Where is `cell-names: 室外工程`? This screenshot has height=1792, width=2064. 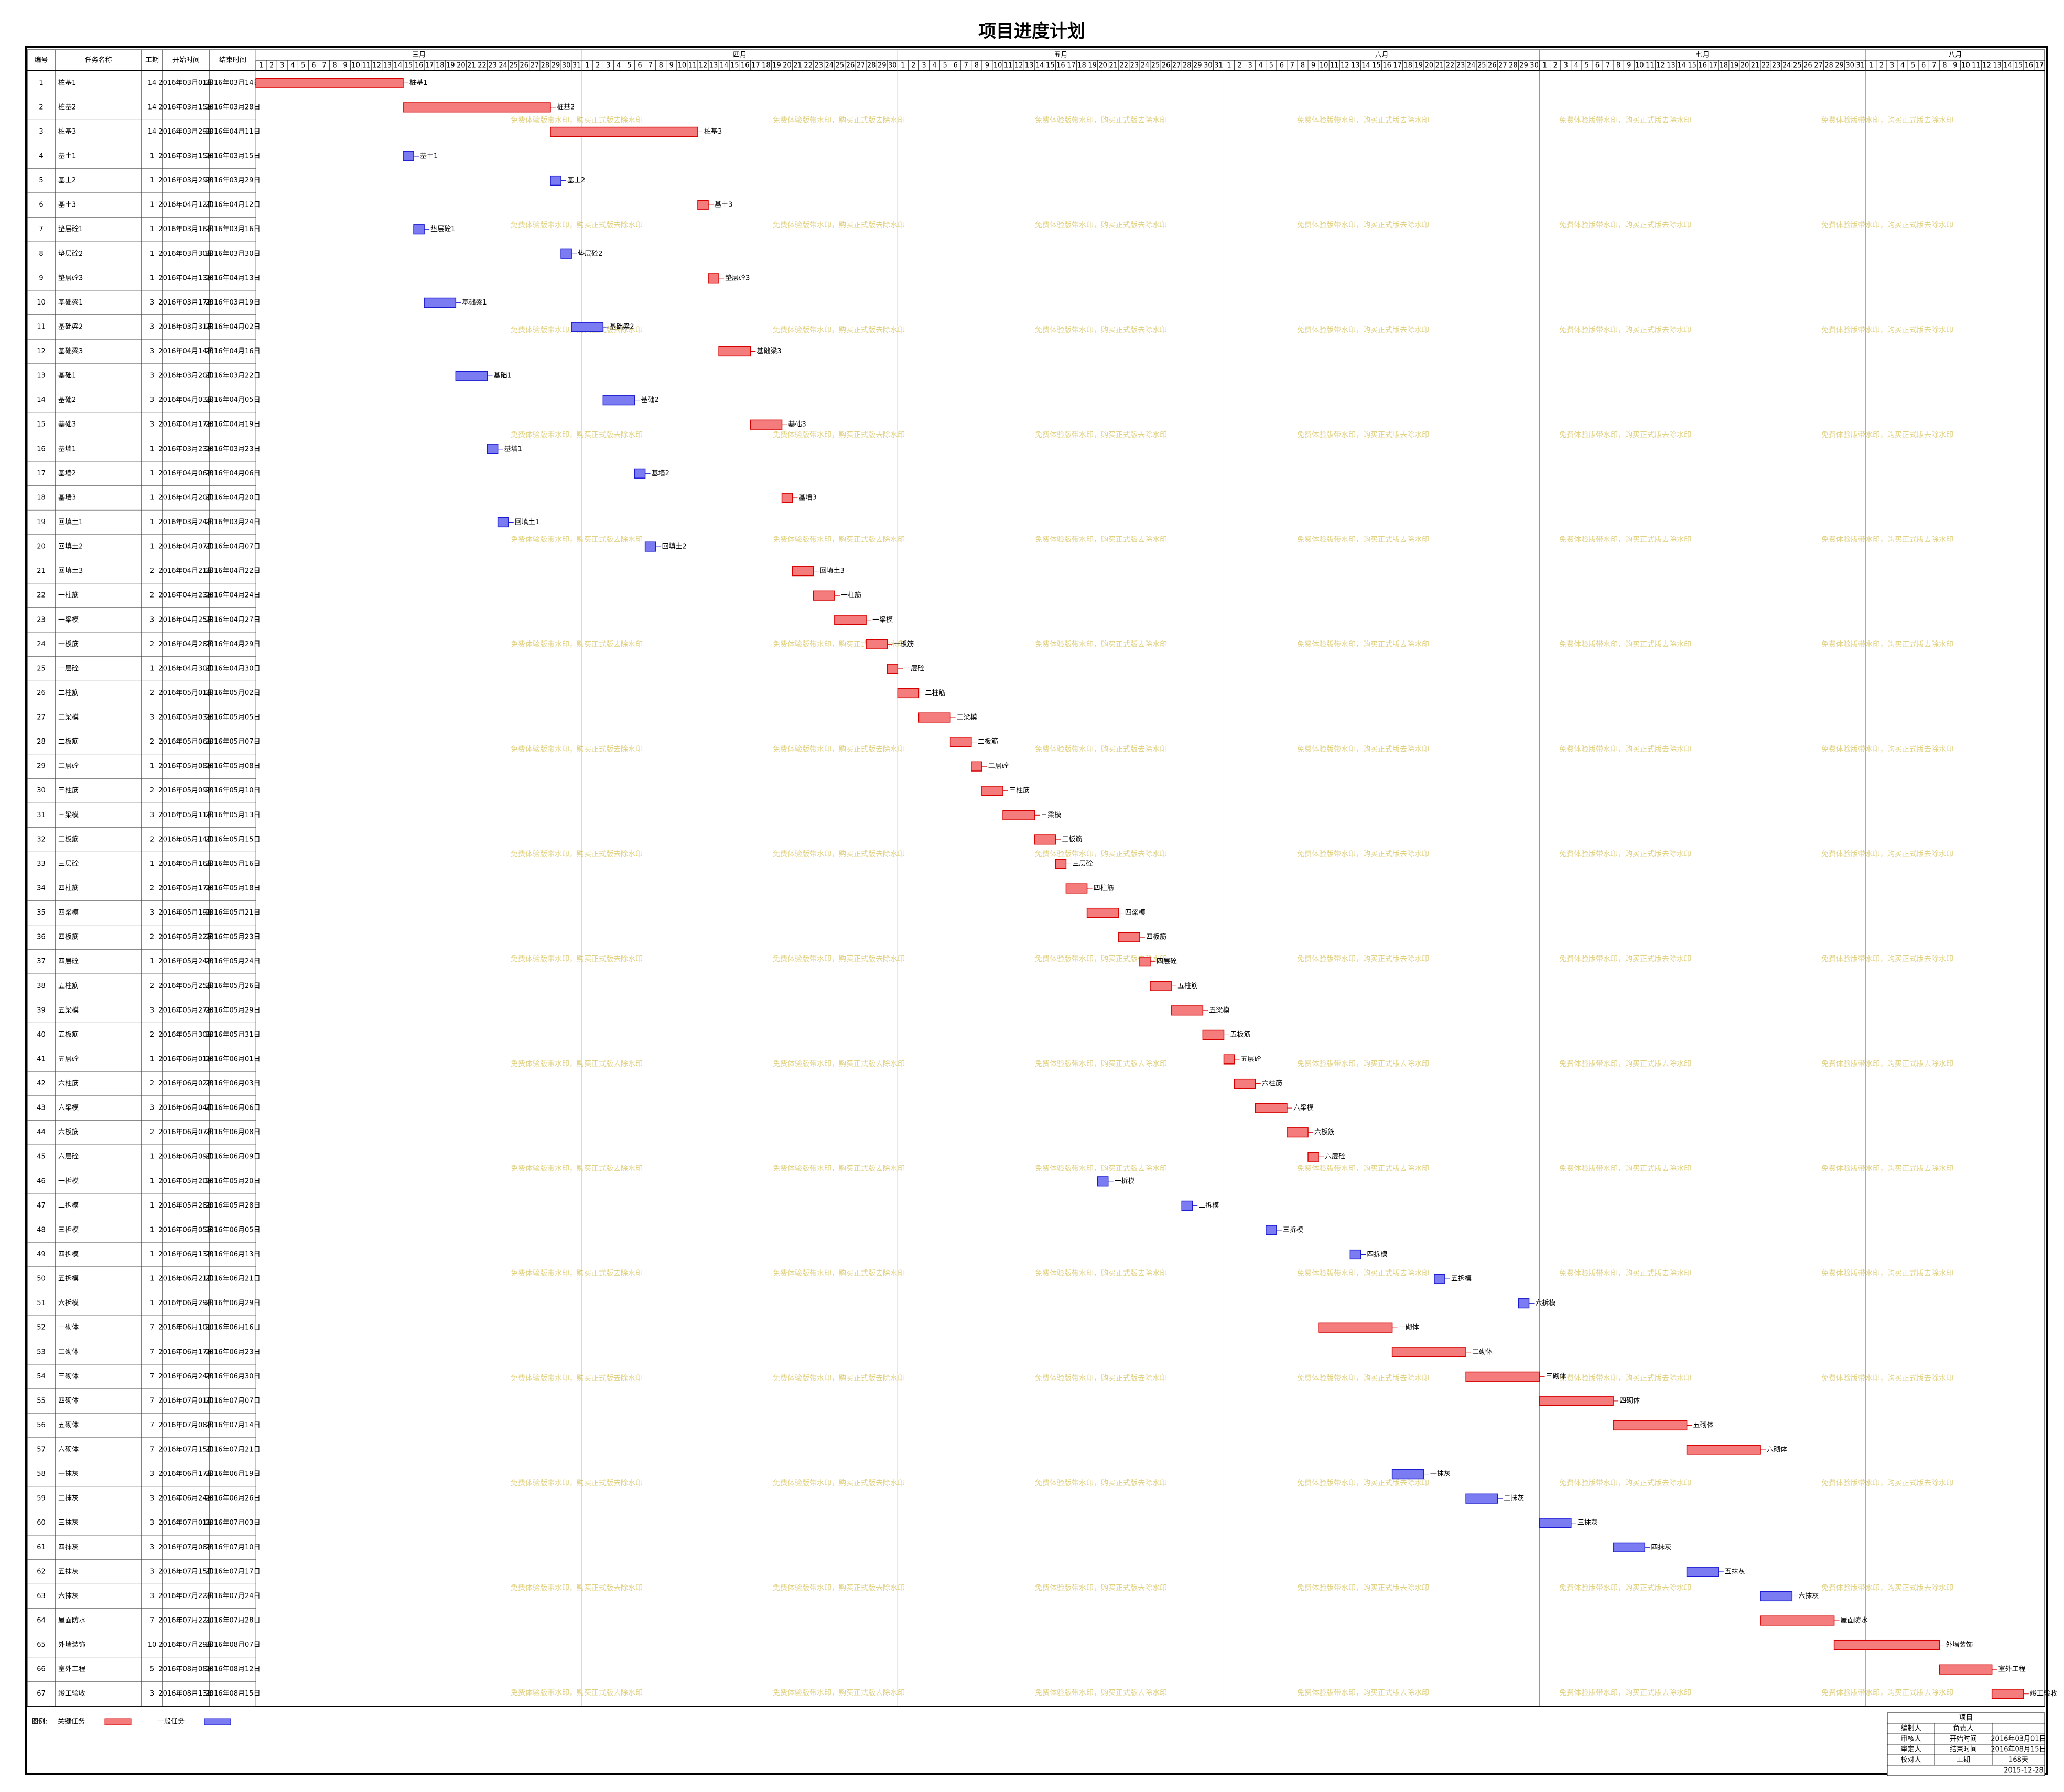 cell-names: 室外工程 is located at coordinates (71, 1669).